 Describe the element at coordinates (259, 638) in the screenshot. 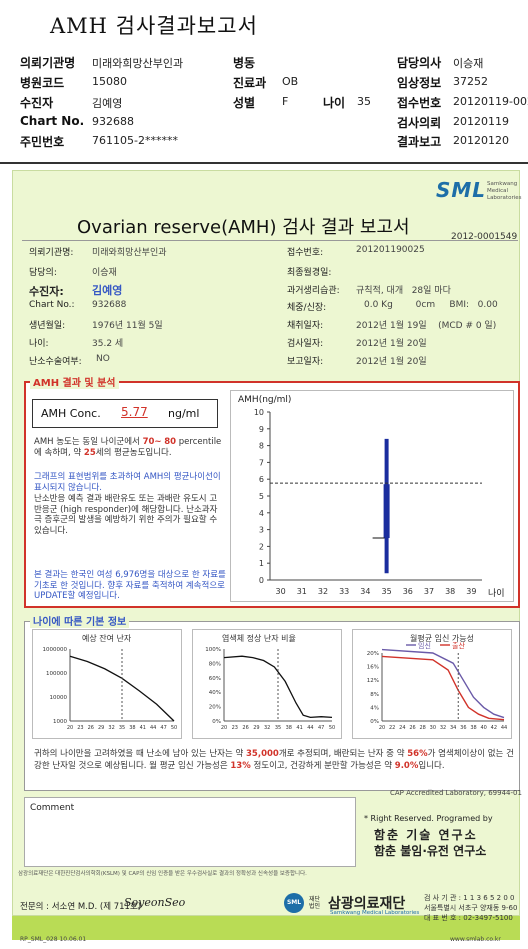

I see `normal-egg-title: 염색체 정상 난자 비율` at that location.